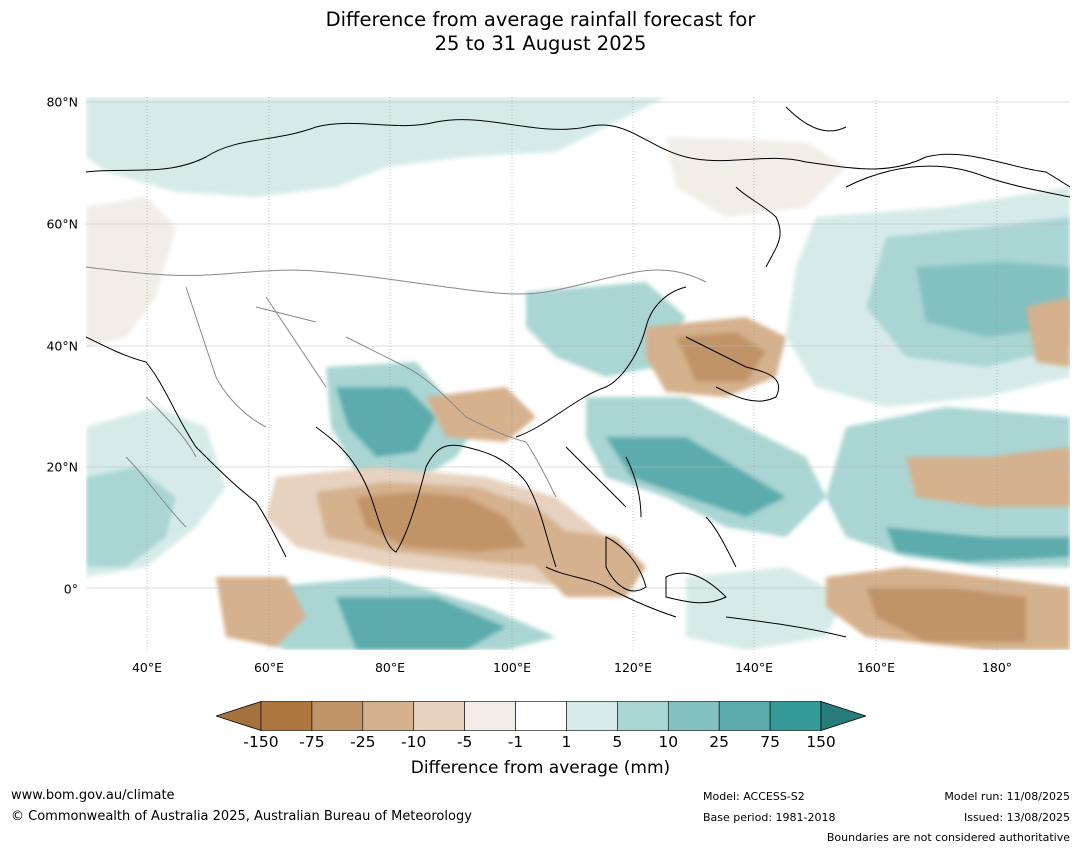 This screenshot has width=1081, height=850. Describe the element at coordinates (668, 742) in the screenshot. I see `colorbar-tick-label: 10` at that location.